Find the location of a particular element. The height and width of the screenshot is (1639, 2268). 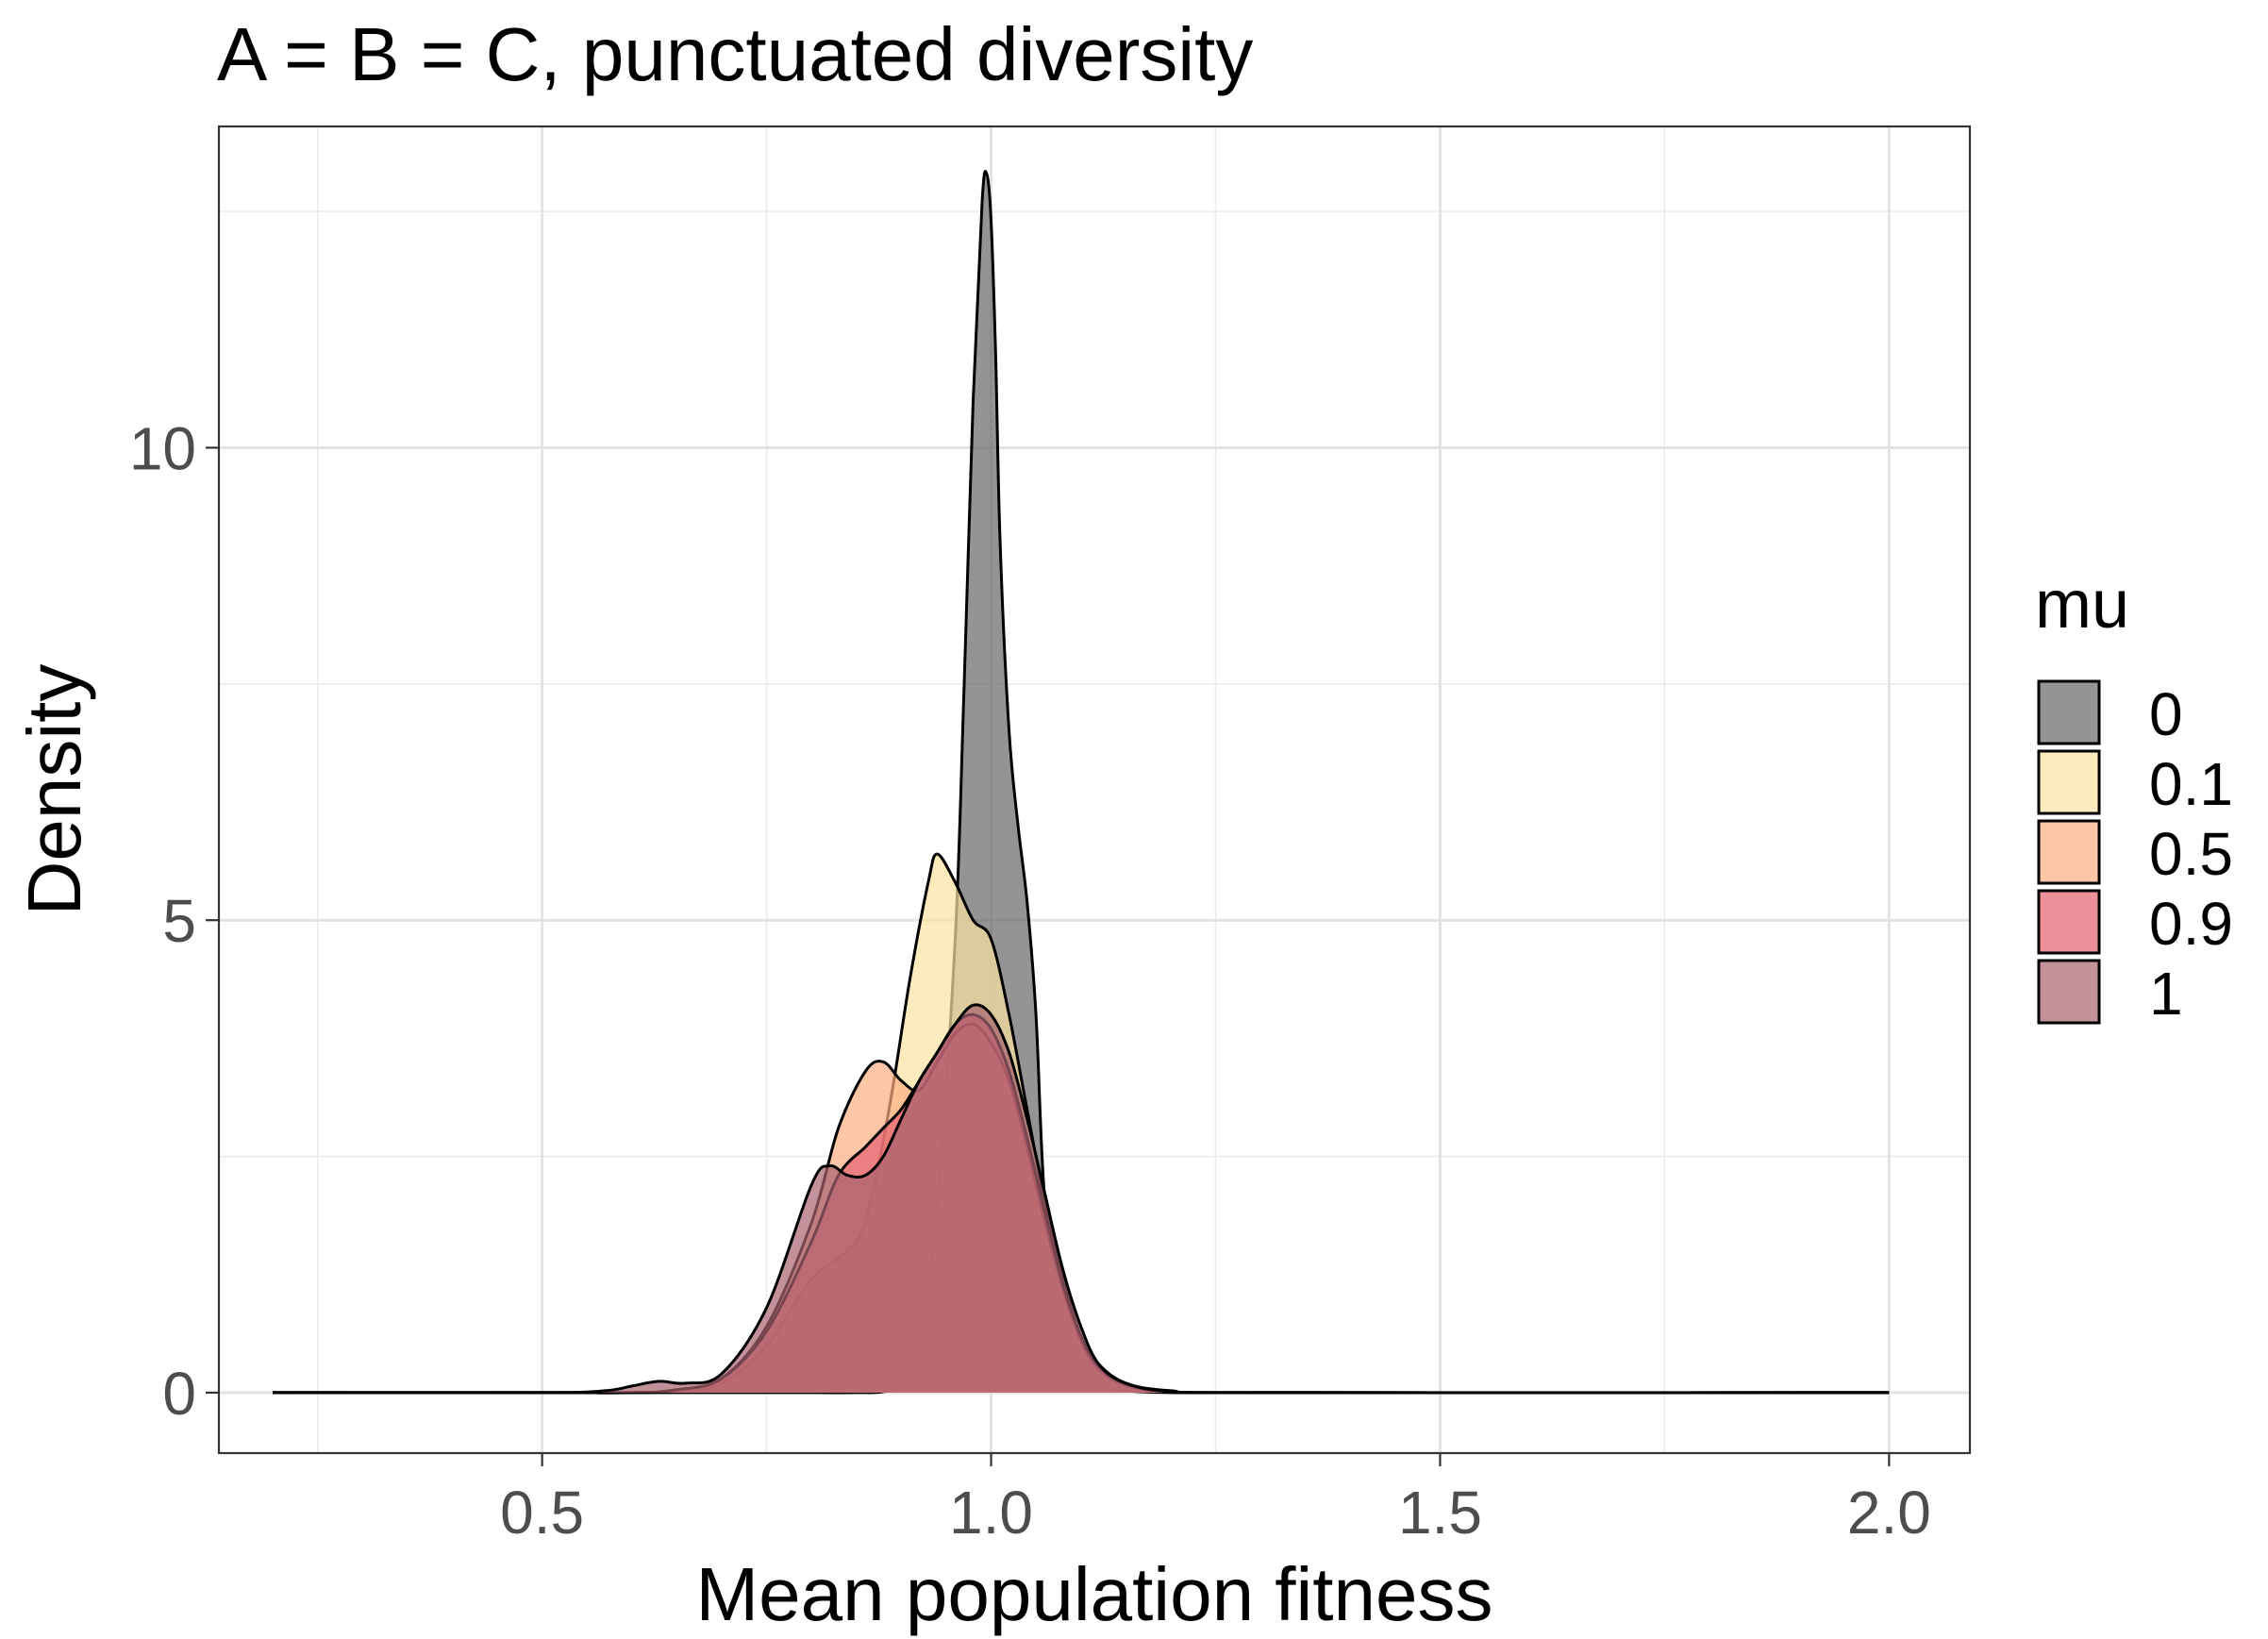

y-axis-label: Density is located at coordinates (54, 790).